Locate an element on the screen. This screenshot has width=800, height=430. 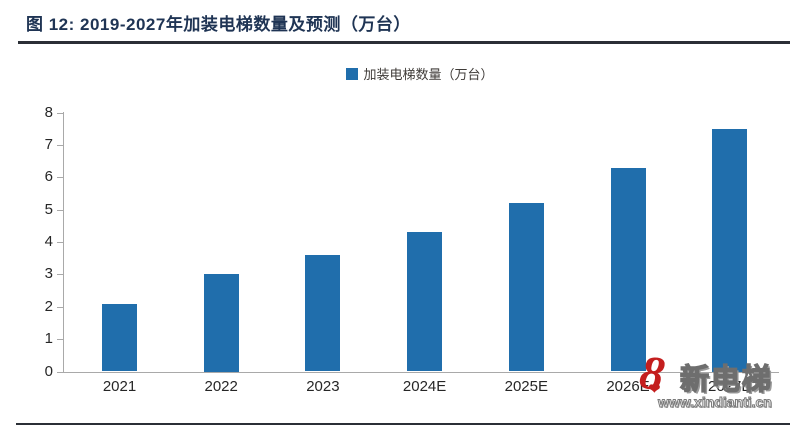
chart-legend: 加装电梯数量（万台） is located at coordinates (410, 73).